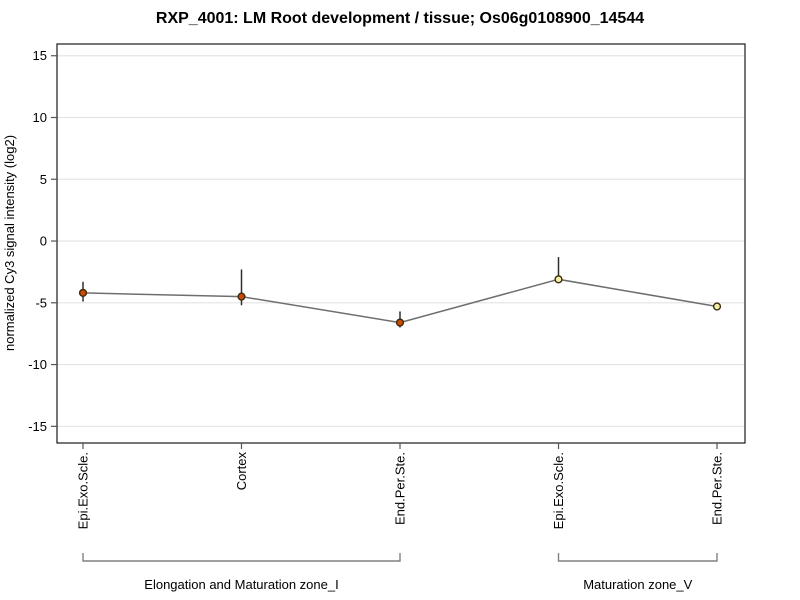 This screenshot has height=600, width=800. Describe the element at coordinates (43, 179) in the screenshot. I see `y-tick-label: 5` at that location.